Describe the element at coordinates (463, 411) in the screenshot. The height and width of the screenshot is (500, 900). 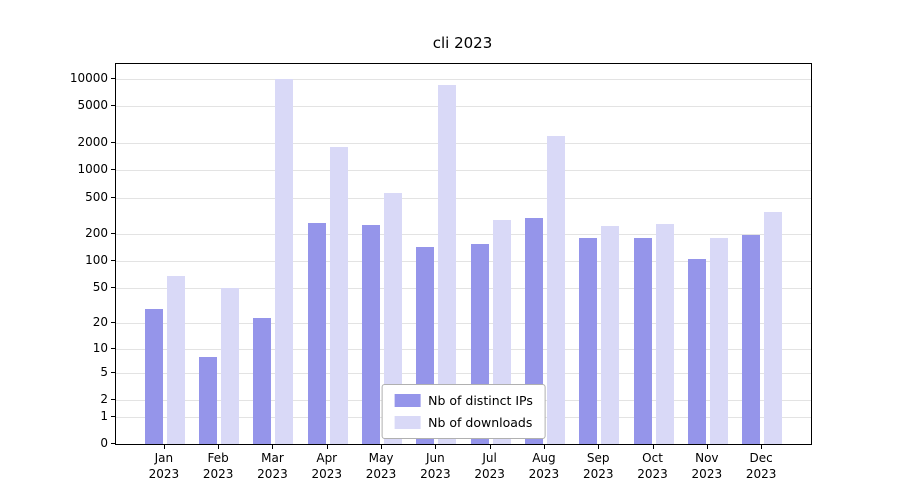
I see `legend: Nb of distinct IPs Nb of downloads` at that location.